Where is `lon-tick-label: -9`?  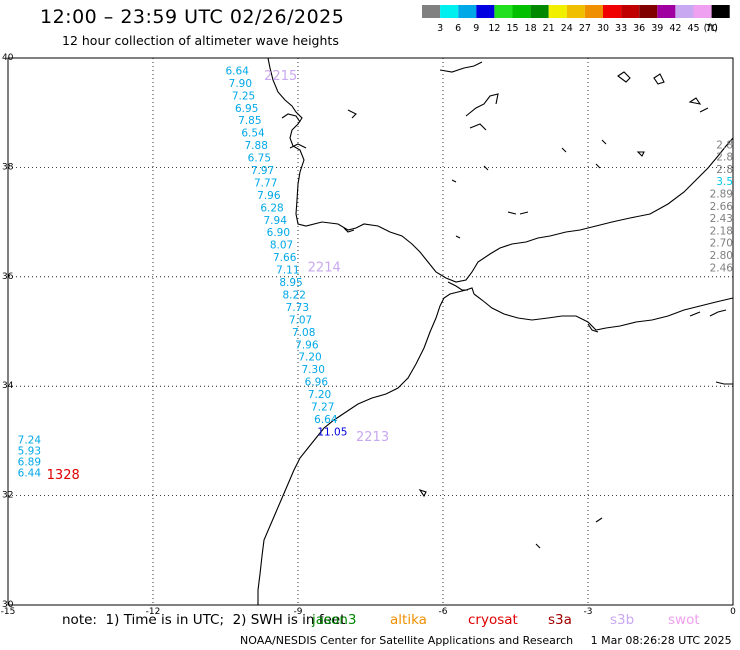 lon-tick-label: -9 is located at coordinates (298, 612).